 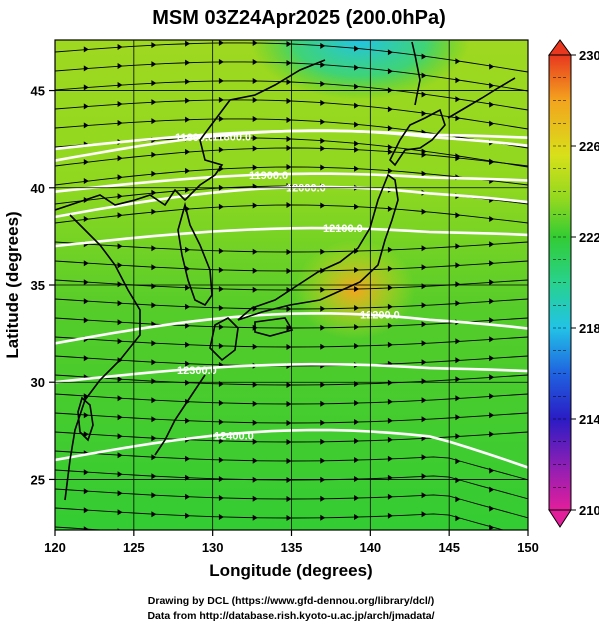 I want to click on colorbar-top-arrow, so click(x=560, y=47).